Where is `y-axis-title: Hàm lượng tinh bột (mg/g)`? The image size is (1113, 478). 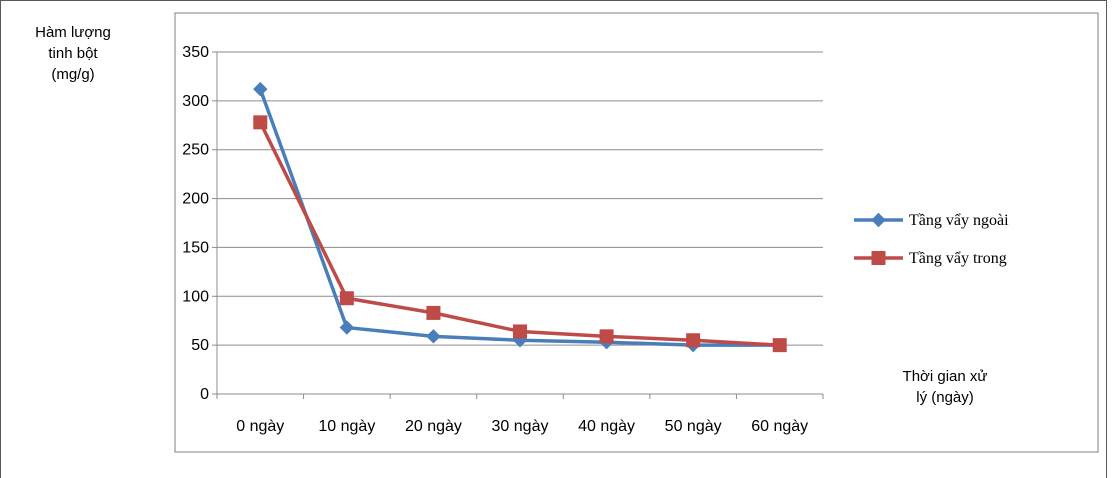
y-axis-title: Hàm lượng tinh bột (mg/g) is located at coordinates (73, 53).